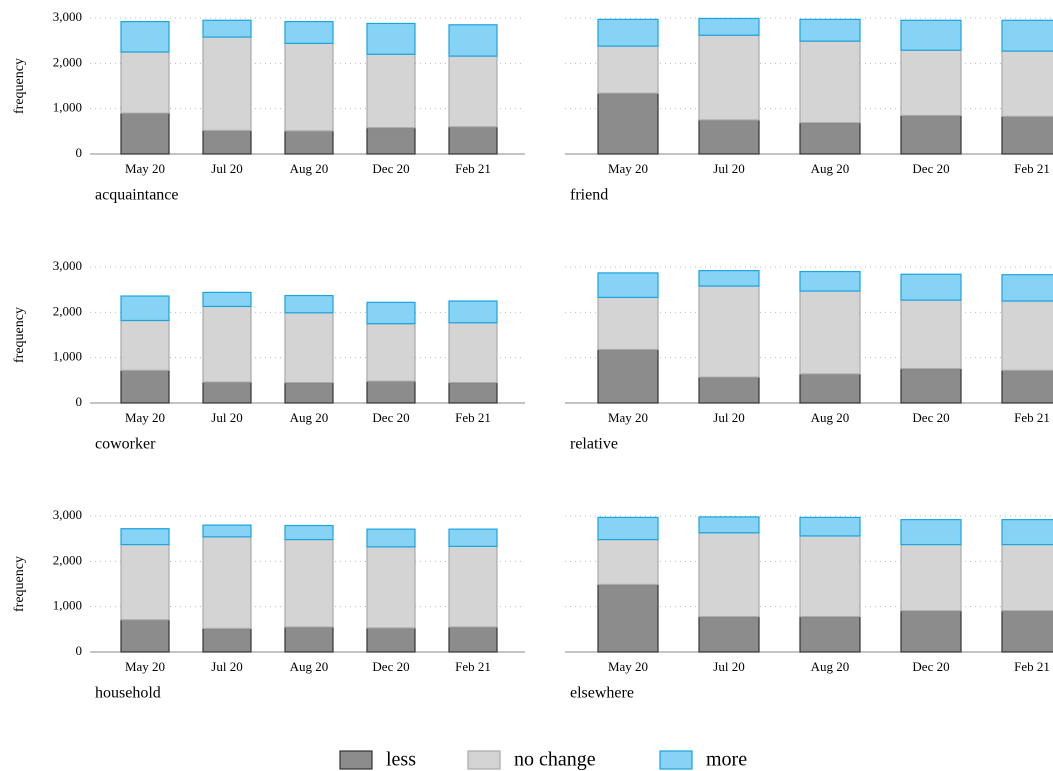 This screenshot has width=1053, height=771. I want to click on legend-label: more, so click(726, 760).